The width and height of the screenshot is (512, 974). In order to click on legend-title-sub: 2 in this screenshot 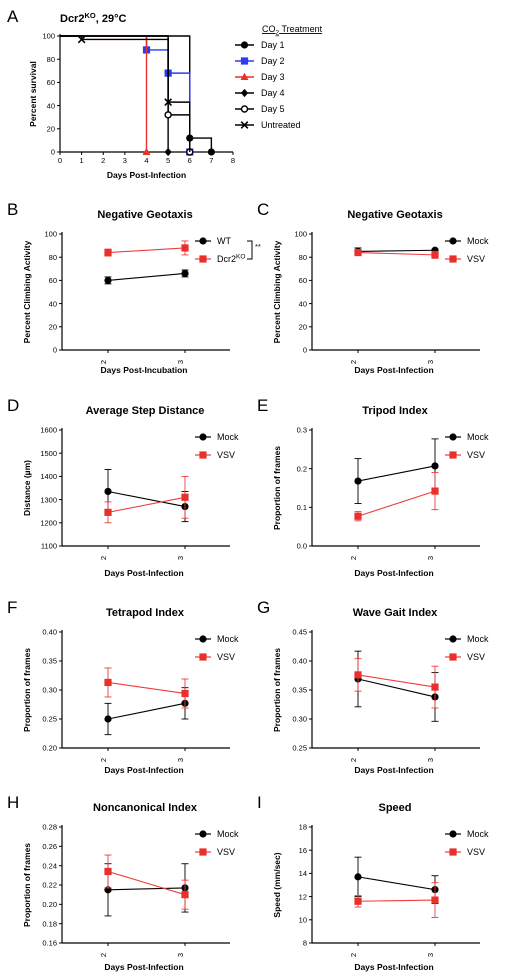, I will do `click(278, 33)`.